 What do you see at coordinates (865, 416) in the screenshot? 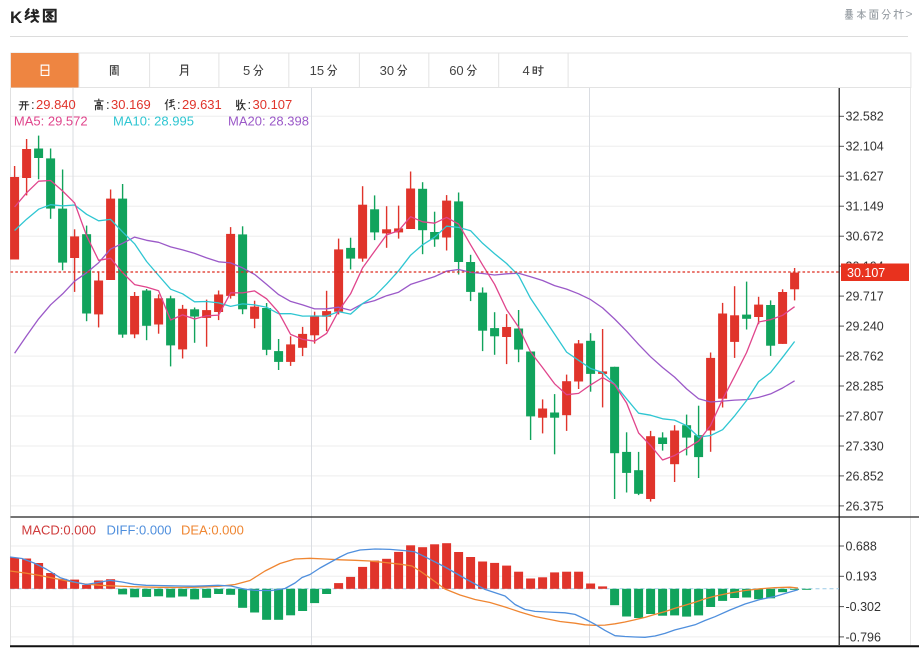
I see `svg-text: 27.807` at bounding box center [865, 416].